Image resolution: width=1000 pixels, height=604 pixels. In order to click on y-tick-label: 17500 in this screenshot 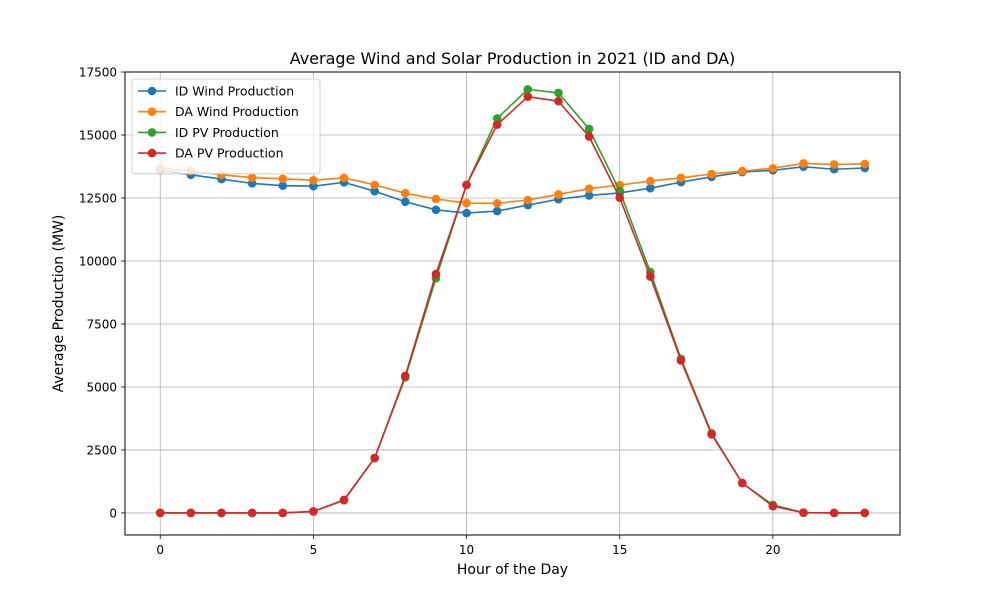, I will do `click(98, 73)`.